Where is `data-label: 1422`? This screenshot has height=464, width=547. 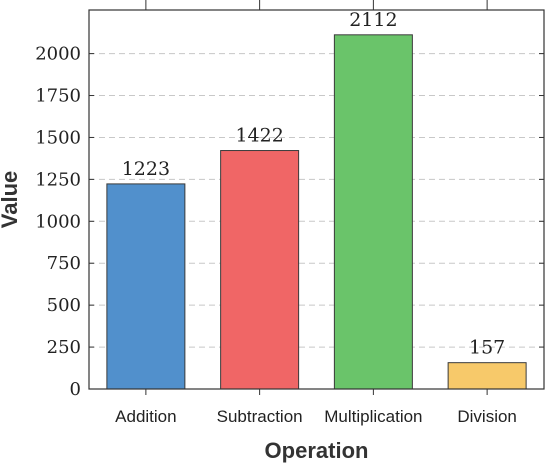 data-label: 1422 is located at coordinates (259, 136).